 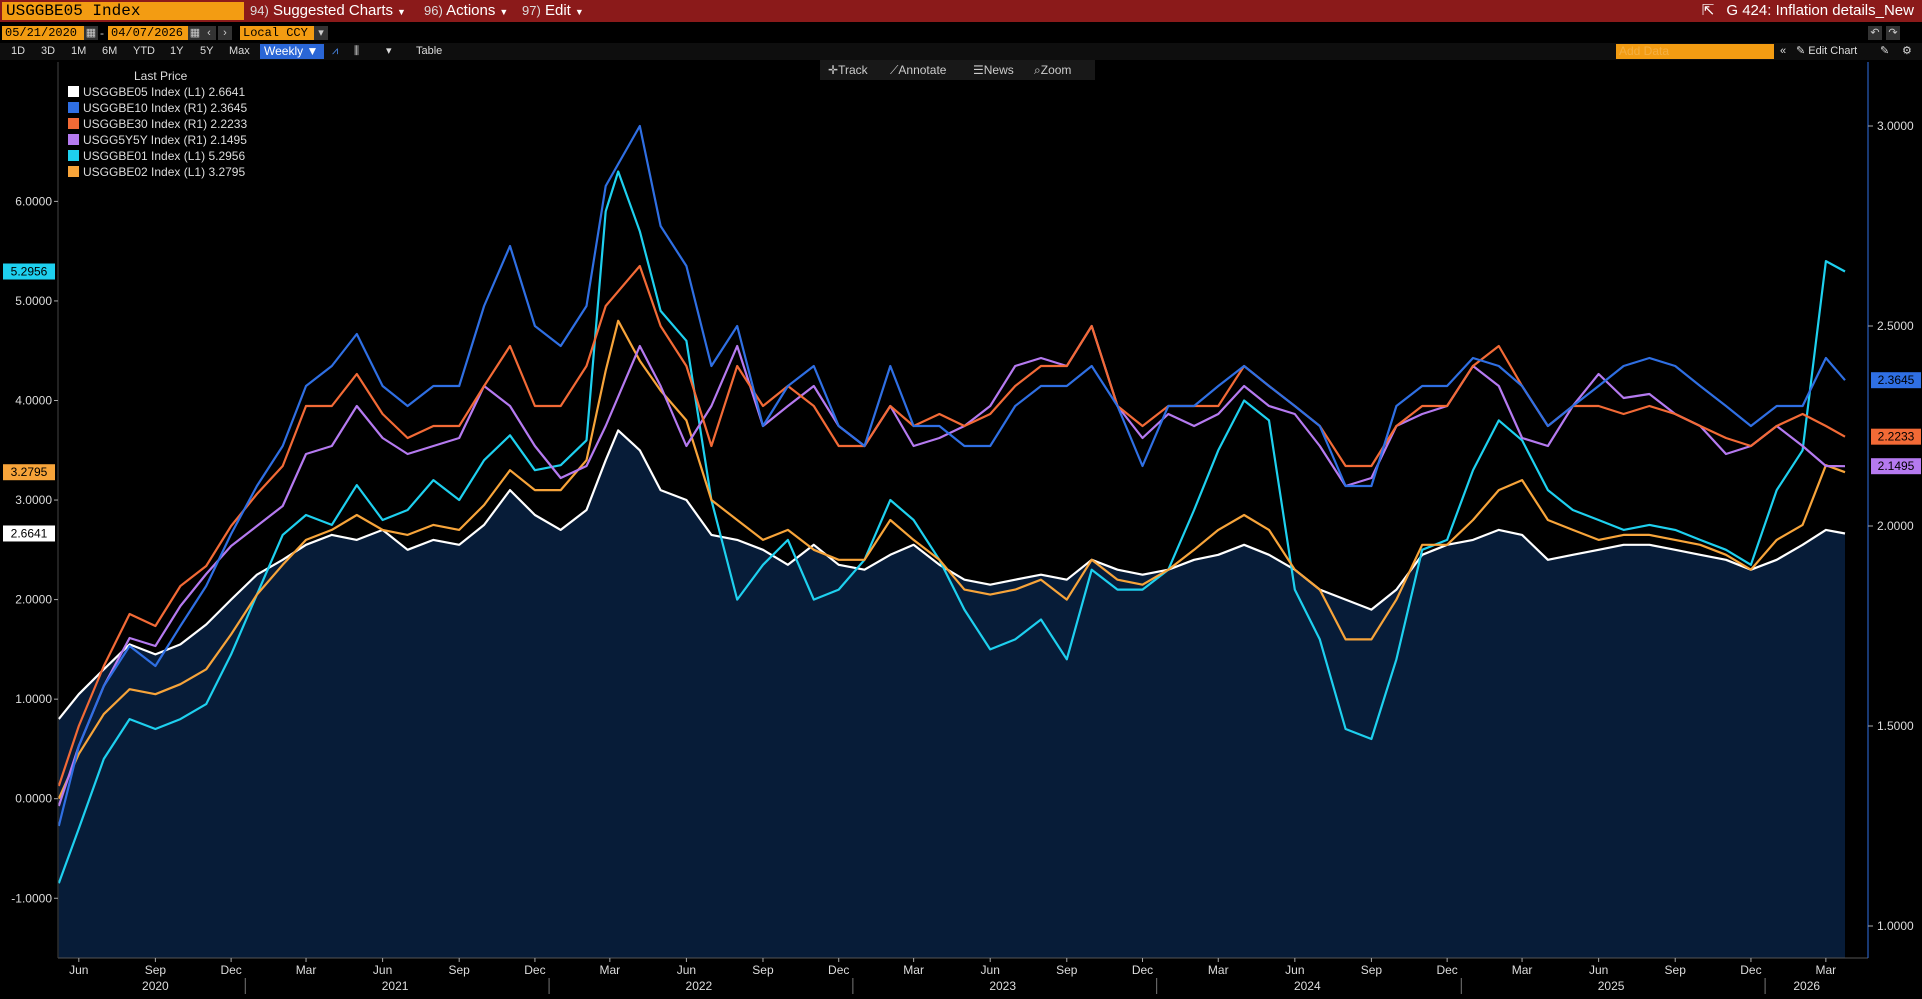 I want to click on start-date-input: 05/21/2020, so click(x=44, y=33).